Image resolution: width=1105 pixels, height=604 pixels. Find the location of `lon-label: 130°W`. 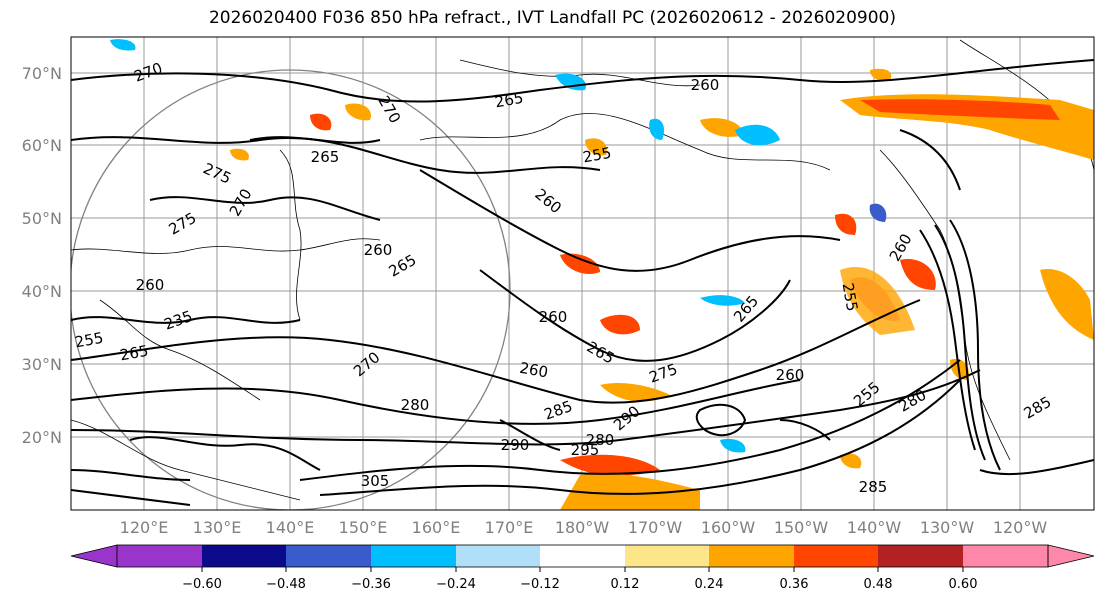

lon-label: 130°W is located at coordinates (947, 527).